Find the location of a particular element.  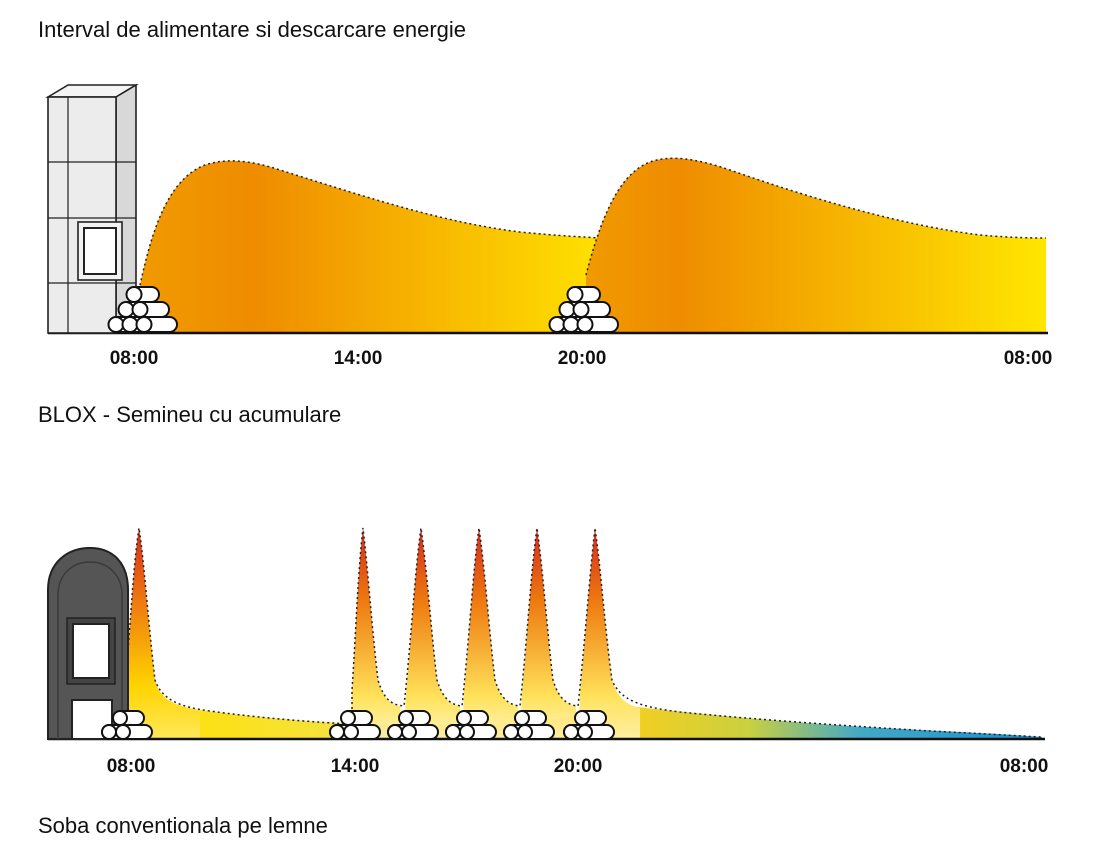

wood-stove-icon is located at coordinates (88, 643).